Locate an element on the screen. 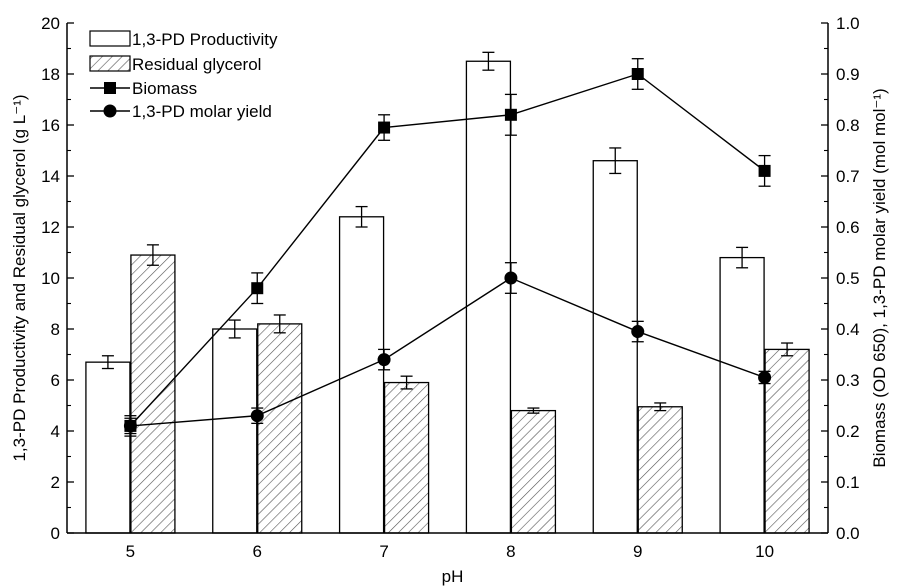 The image size is (901, 586). legend-swatch-residual-glycerol is located at coordinates (110, 63).